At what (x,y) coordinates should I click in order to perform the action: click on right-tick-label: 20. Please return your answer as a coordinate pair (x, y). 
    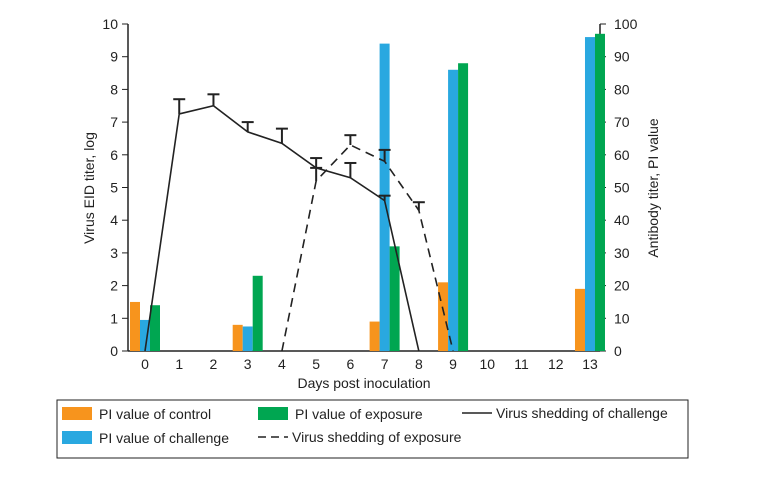
    Looking at the image, I should click on (622, 286).